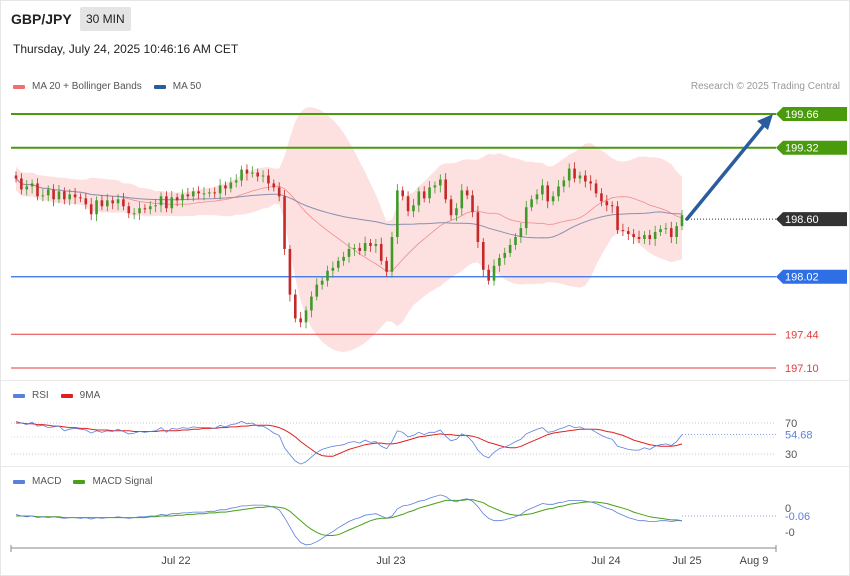 The height and width of the screenshot is (576, 850). Describe the element at coordinates (811, 147) in the screenshot. I see `level-tag-199.32` at that location.